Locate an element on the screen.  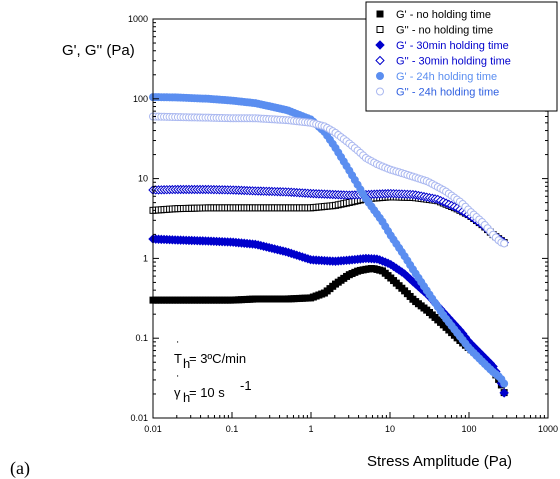
x-tick-label: 100 is located at coordinates (468, 429).